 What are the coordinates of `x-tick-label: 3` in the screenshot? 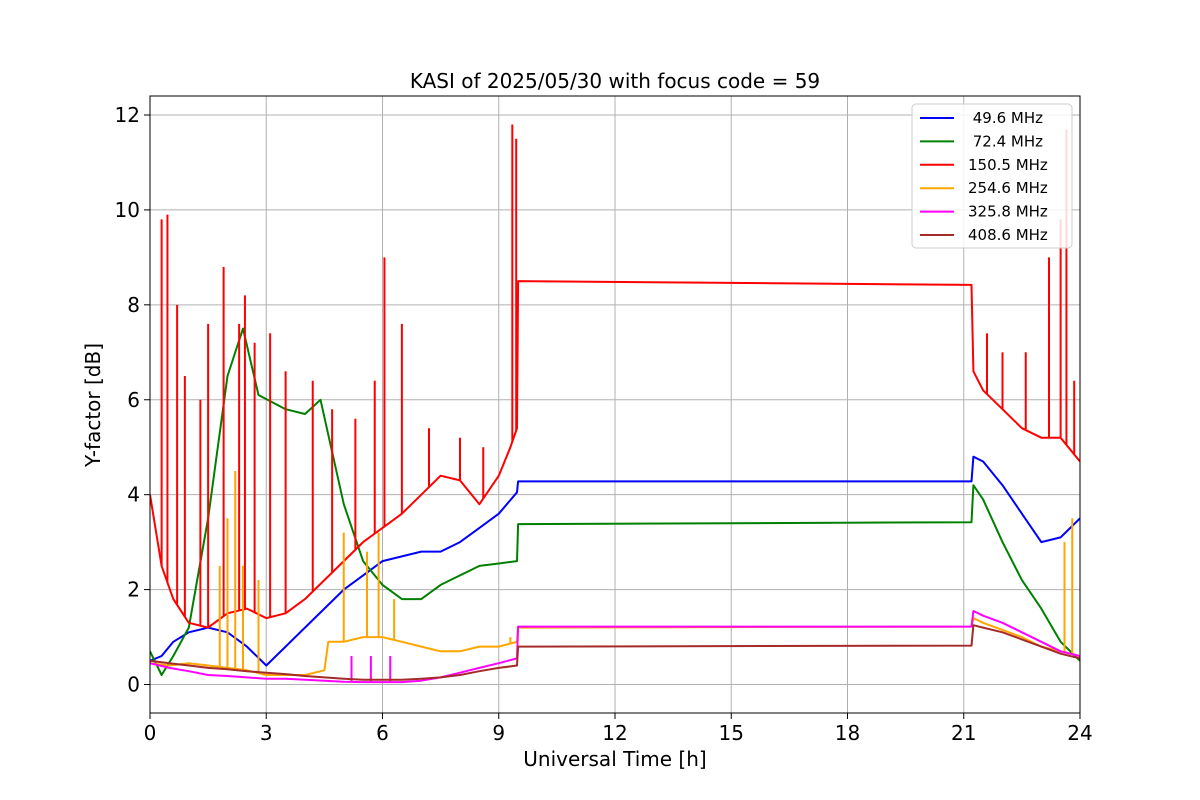 It's located at (266, 733).